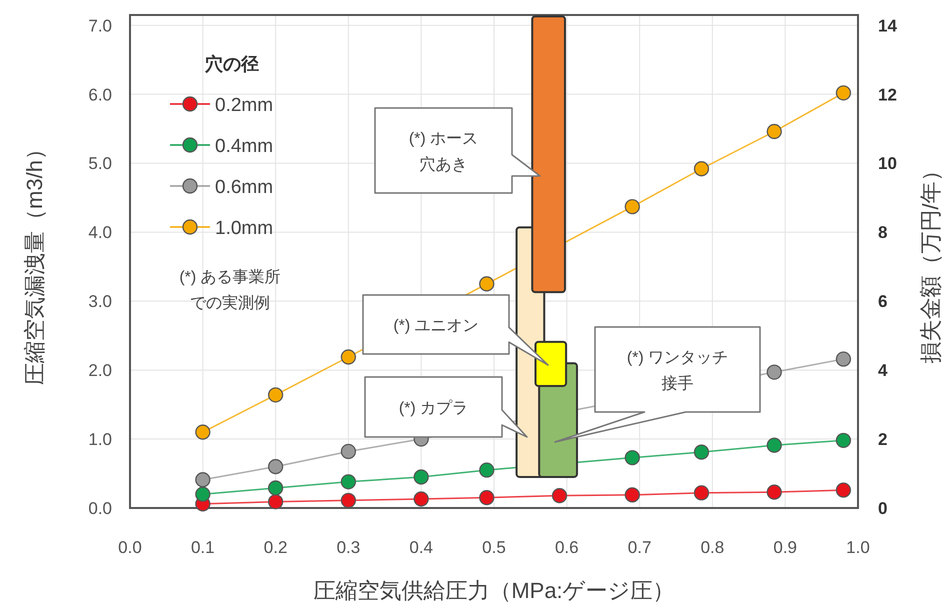 The width and height of the screenshot is (952, 609). What do you see at coordinates (494, 590) in the screenshot?
I see `x-axis-title: 圧縮空気供給圧力（MPa:ゲージ圧）` at bounding box center [494, 590].